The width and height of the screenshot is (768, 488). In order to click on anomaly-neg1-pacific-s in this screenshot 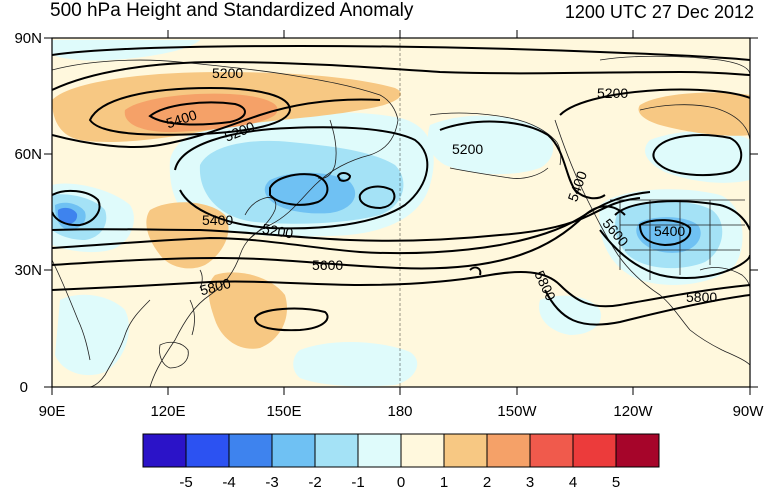, I will do `click(355, 364)`.